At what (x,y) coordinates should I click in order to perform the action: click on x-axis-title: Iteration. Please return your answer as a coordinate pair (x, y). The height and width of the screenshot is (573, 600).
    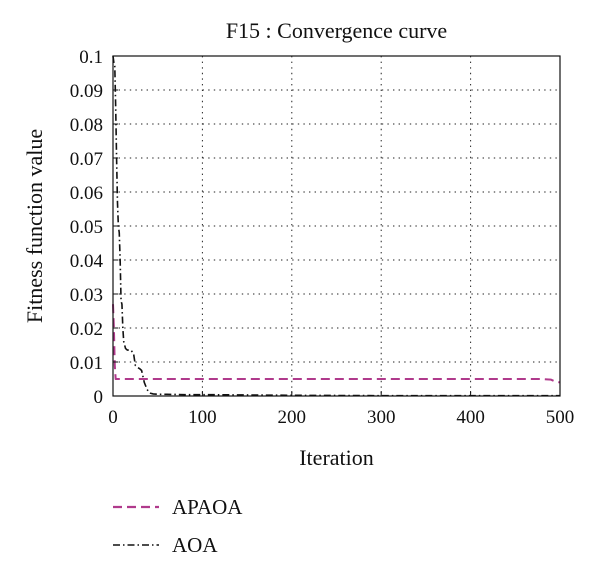
    Looking at the image, I should click on (336, 457).